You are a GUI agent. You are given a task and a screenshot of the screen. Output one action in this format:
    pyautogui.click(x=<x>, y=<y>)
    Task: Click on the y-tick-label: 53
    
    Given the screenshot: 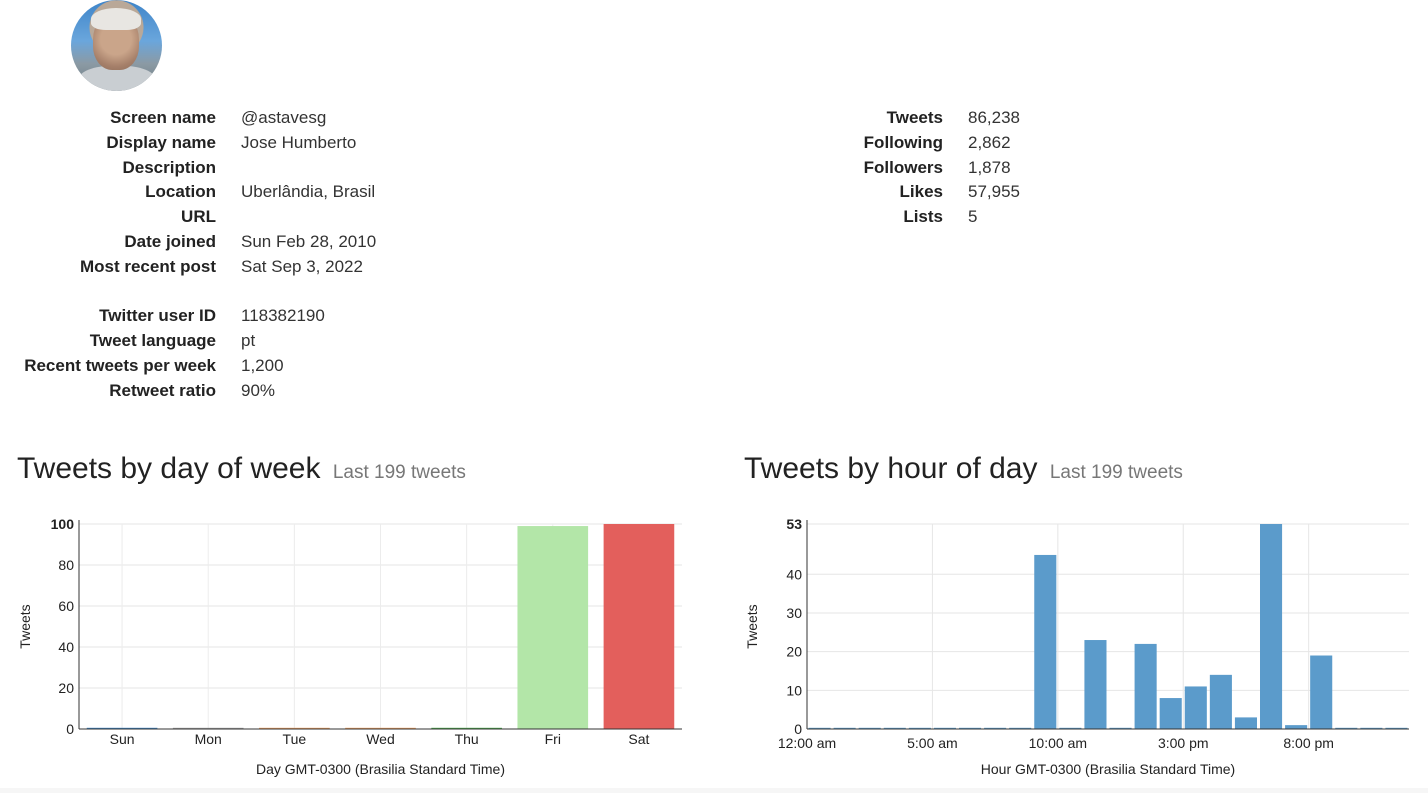 What is the action you would take?
    pyautogui.click(x=794, y=524)
    